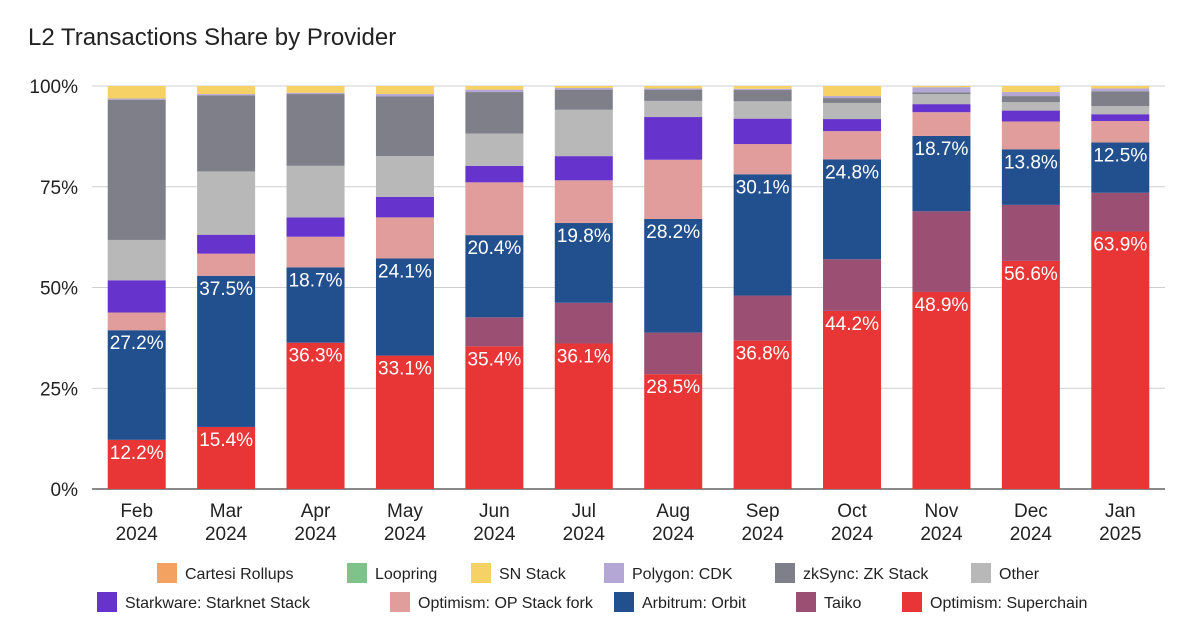 The width and height of the screenshot is (1200, 641). Describe the element at coordinates (763, 187) in the screenshot. I see `data-label: 30.1%` at that location.